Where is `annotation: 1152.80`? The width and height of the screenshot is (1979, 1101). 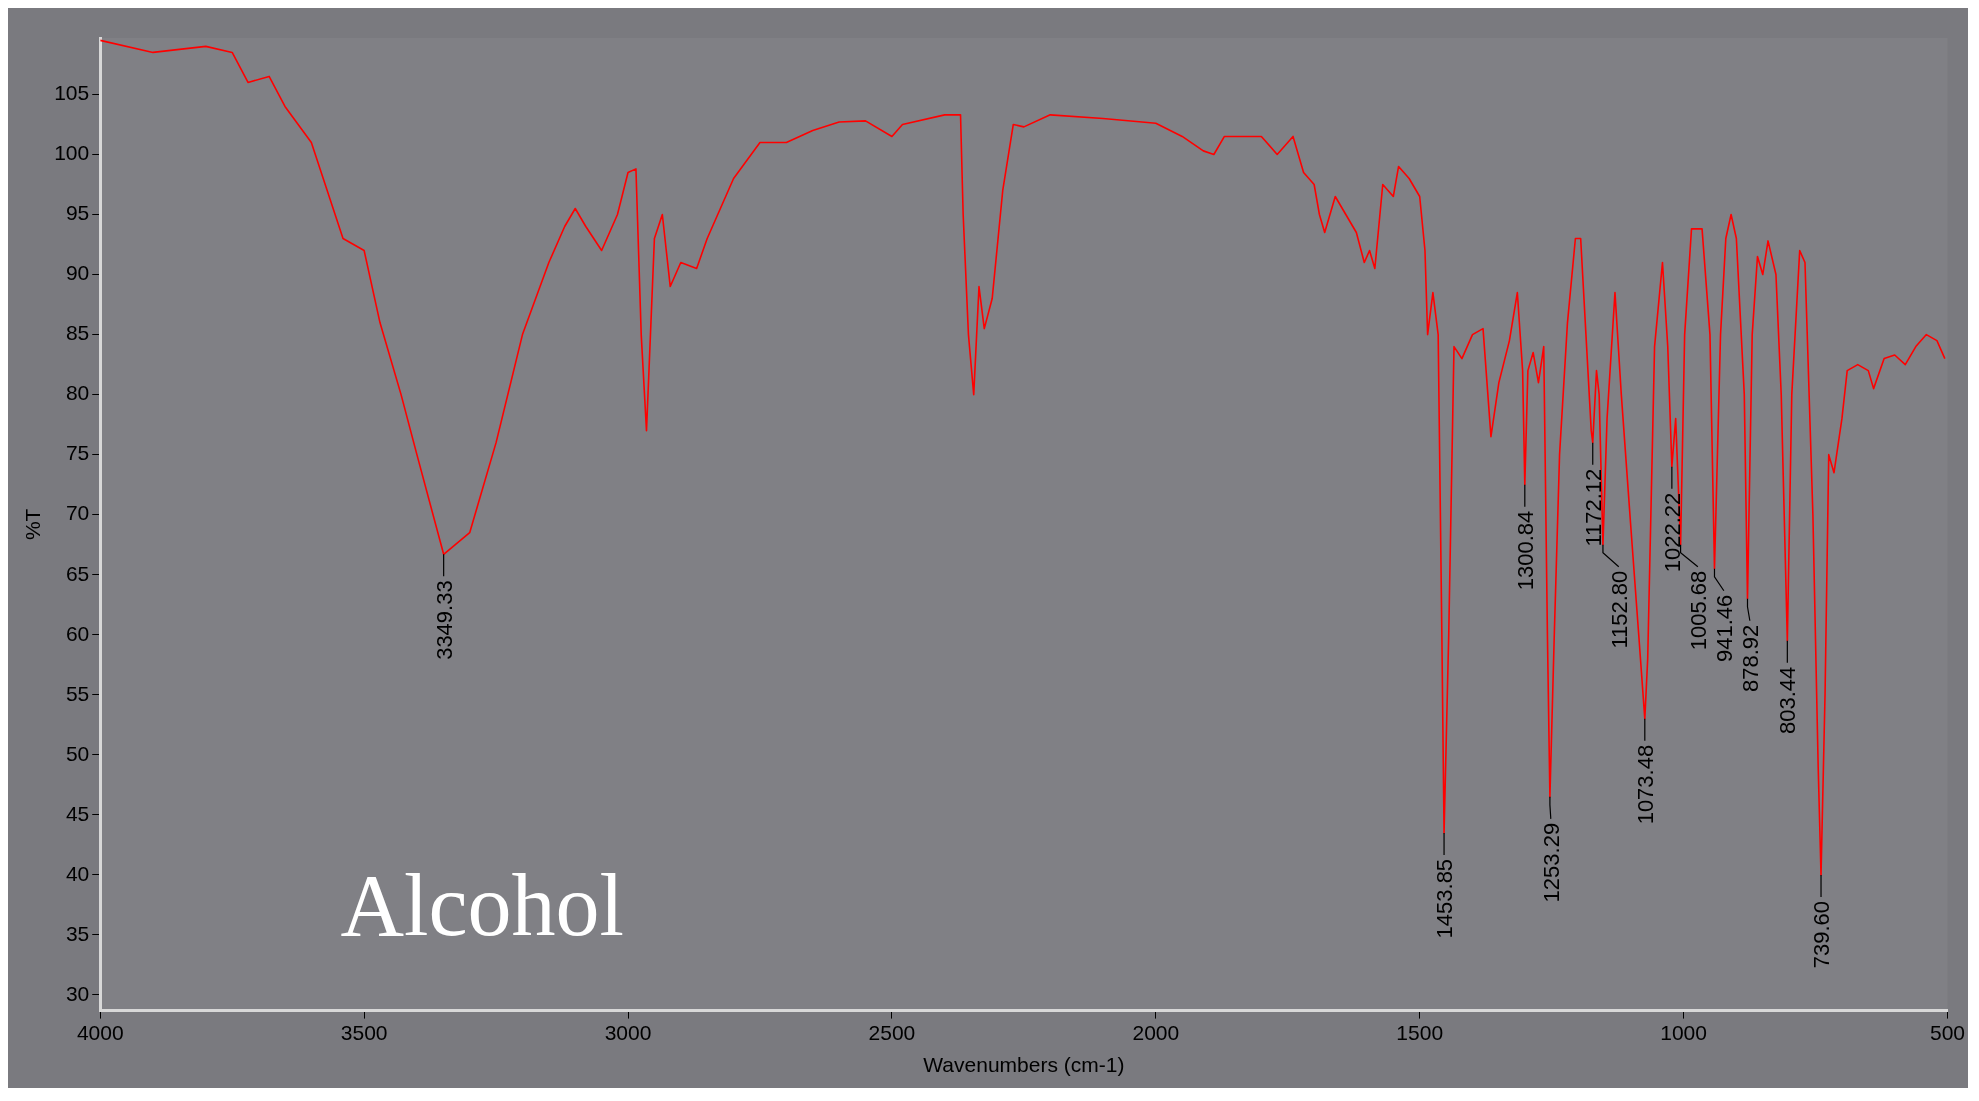
annotation: 1152.80 is located at coordinates (1619, 609).